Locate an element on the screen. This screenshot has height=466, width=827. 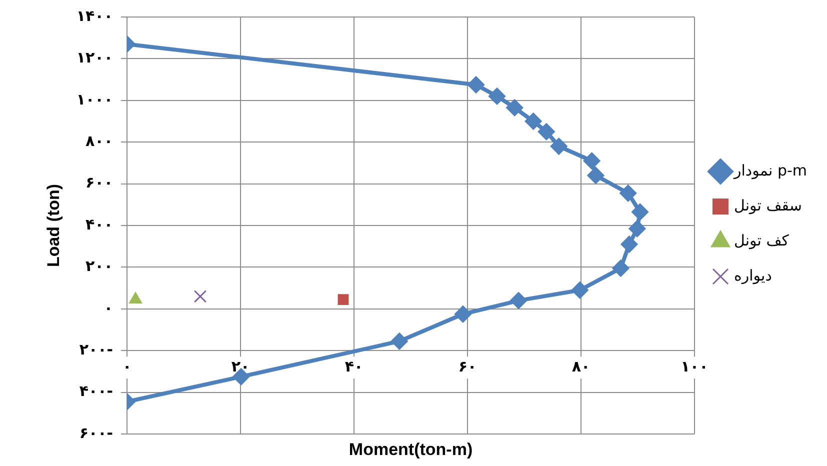
y-tick-label: ۴۰۰ is located at coordinates (100, 224).